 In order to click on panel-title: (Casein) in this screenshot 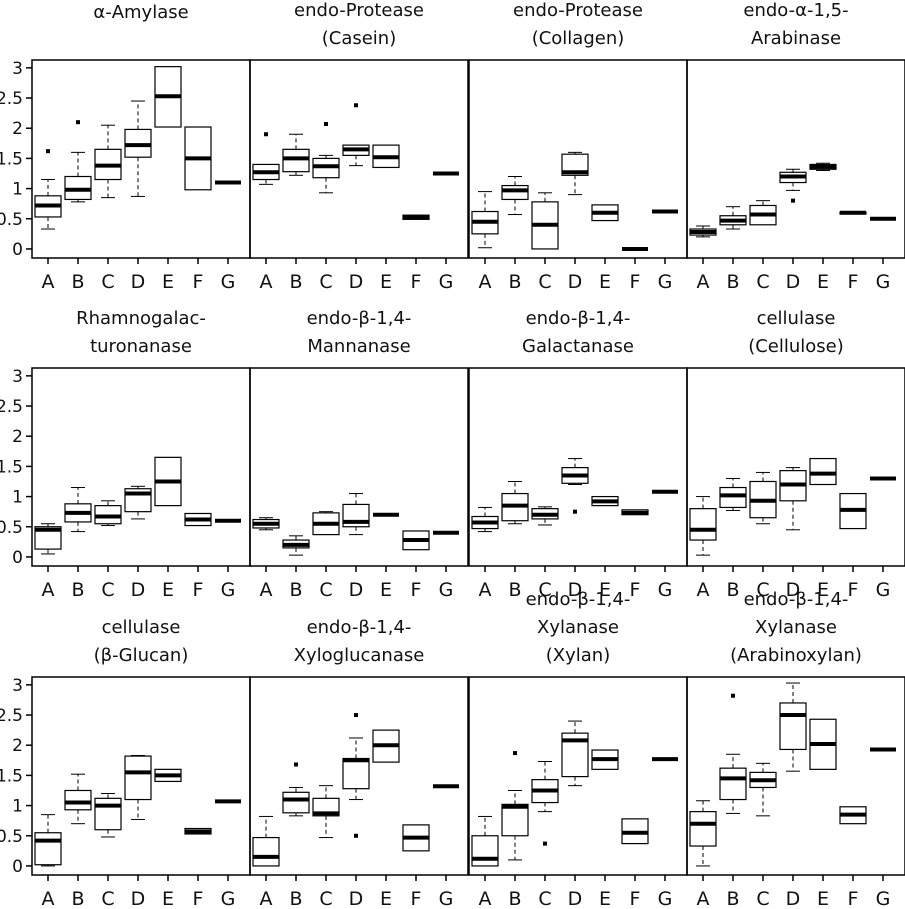, I will do `click(359, 38)`.